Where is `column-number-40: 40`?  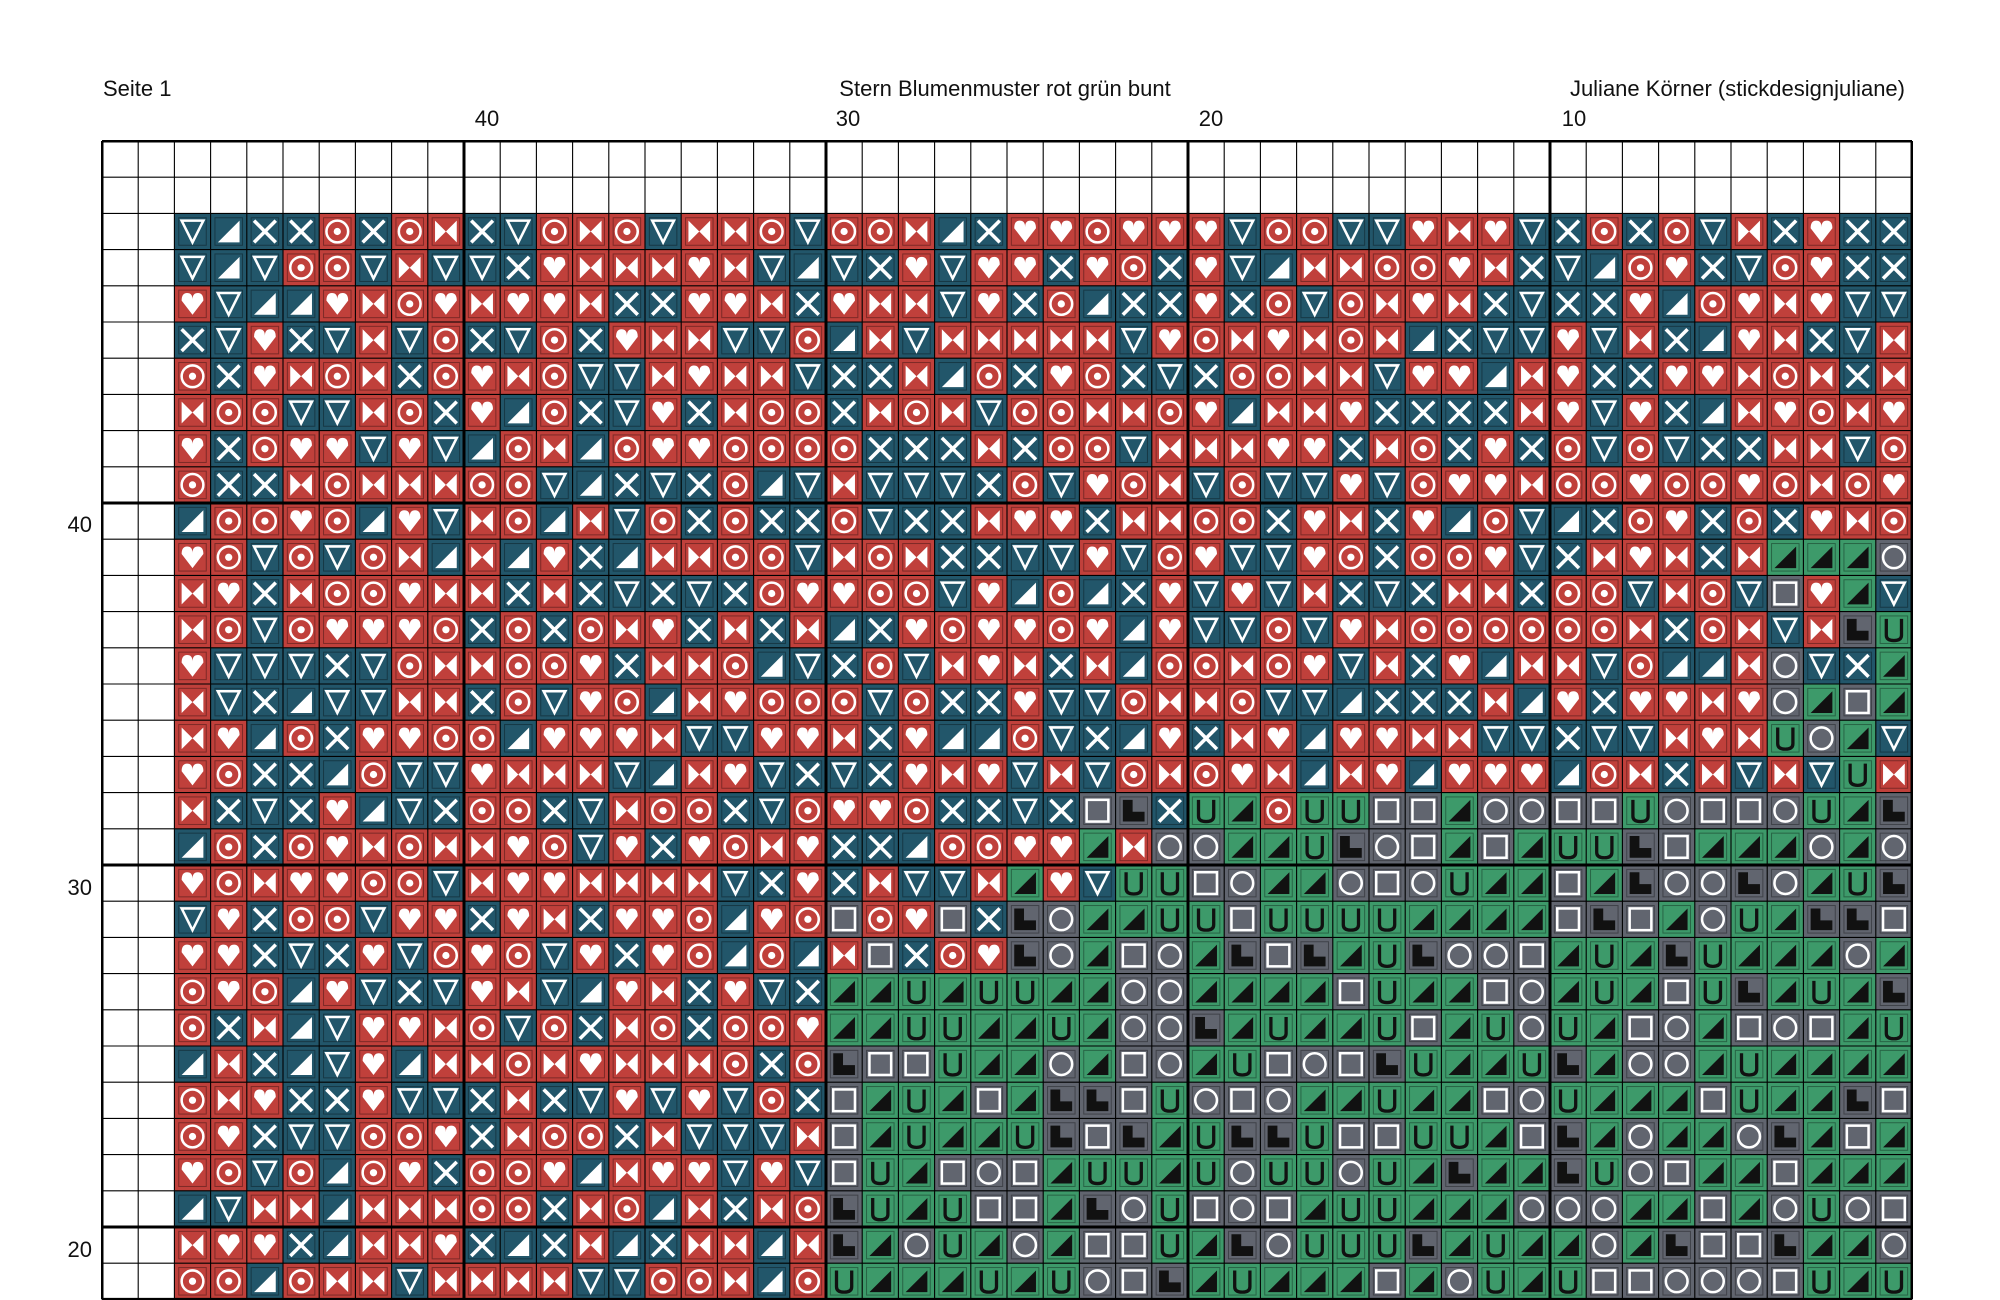 column-number-40: 40 is located at coordinates (487, 118).